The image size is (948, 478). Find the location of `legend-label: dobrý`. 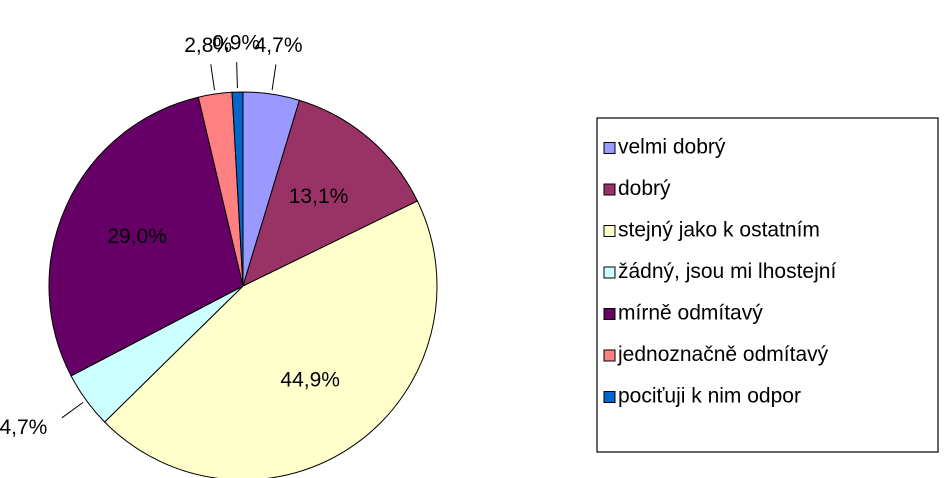

legend-label: dobrý is located at coordinates (644, 188).